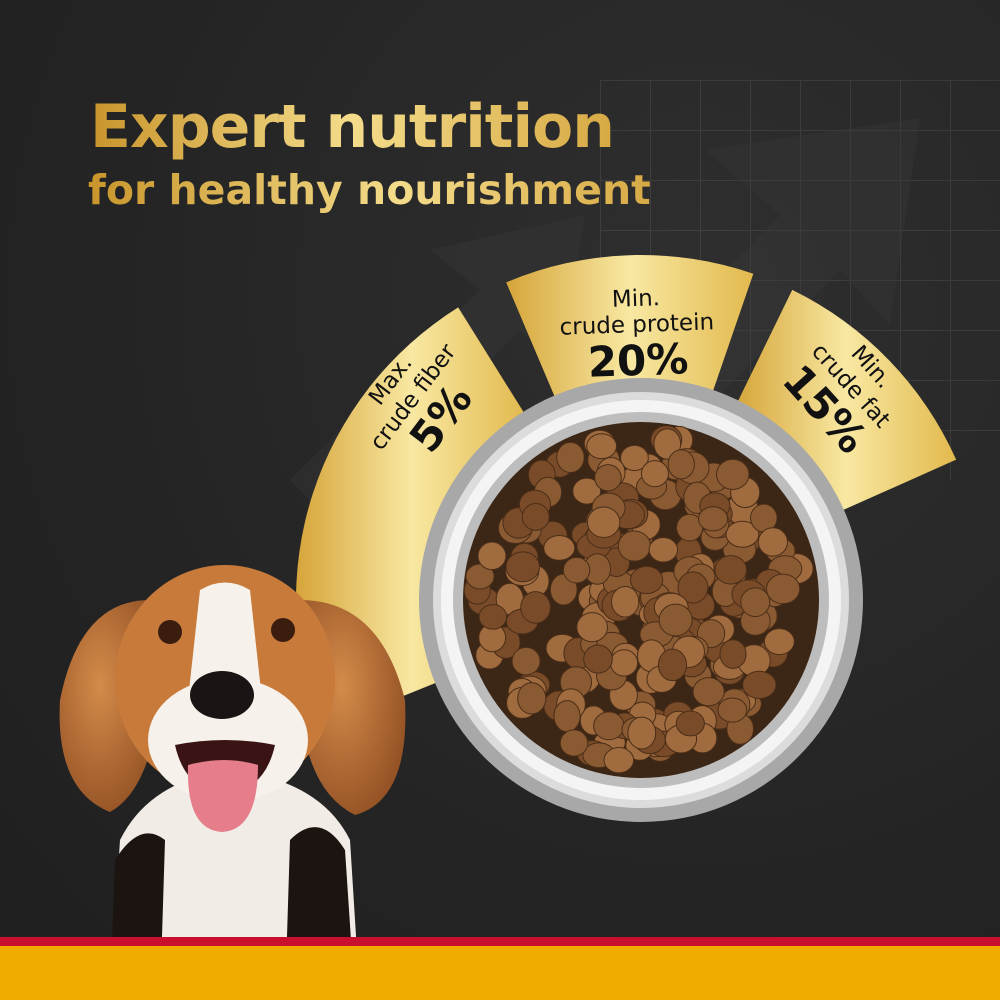  Describe the element at coordinates (352, 127) in the screenshot. I see `headline-title: Expert nutrition` at that location.